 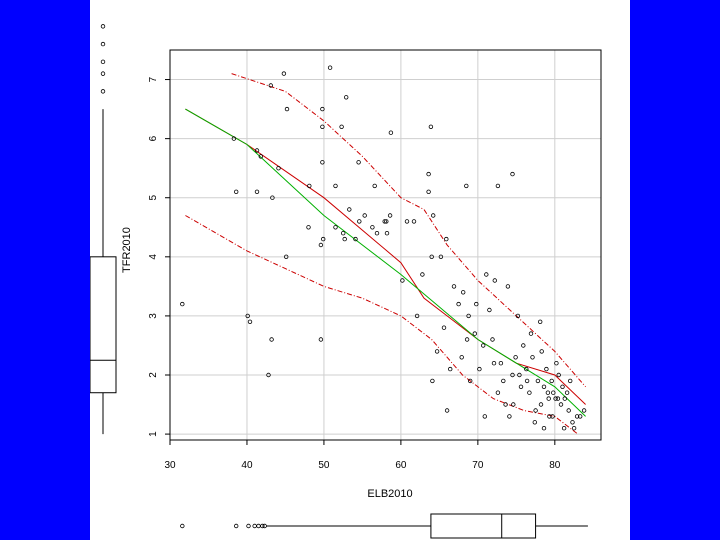 I want to click on x-box, so click(x=483, y=526).